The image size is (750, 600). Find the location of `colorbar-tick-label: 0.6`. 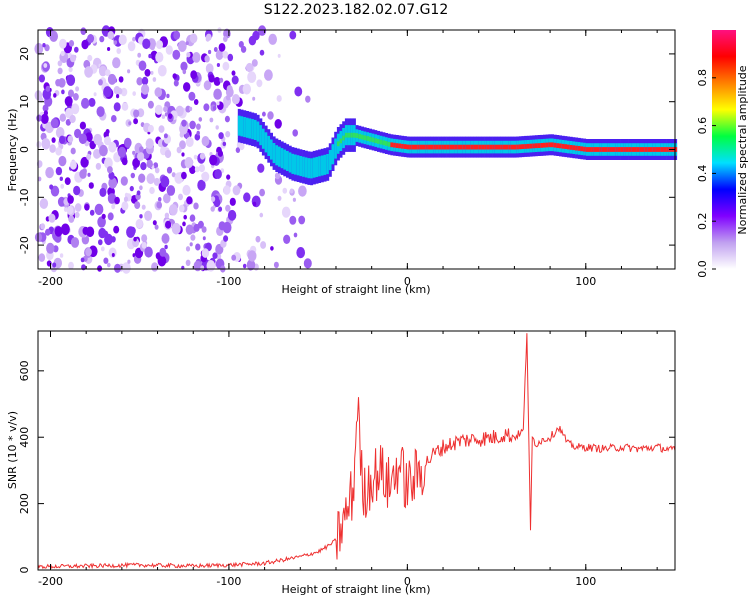

colorbar-tick-label: 0.6 is located at coordinates (702, 126).